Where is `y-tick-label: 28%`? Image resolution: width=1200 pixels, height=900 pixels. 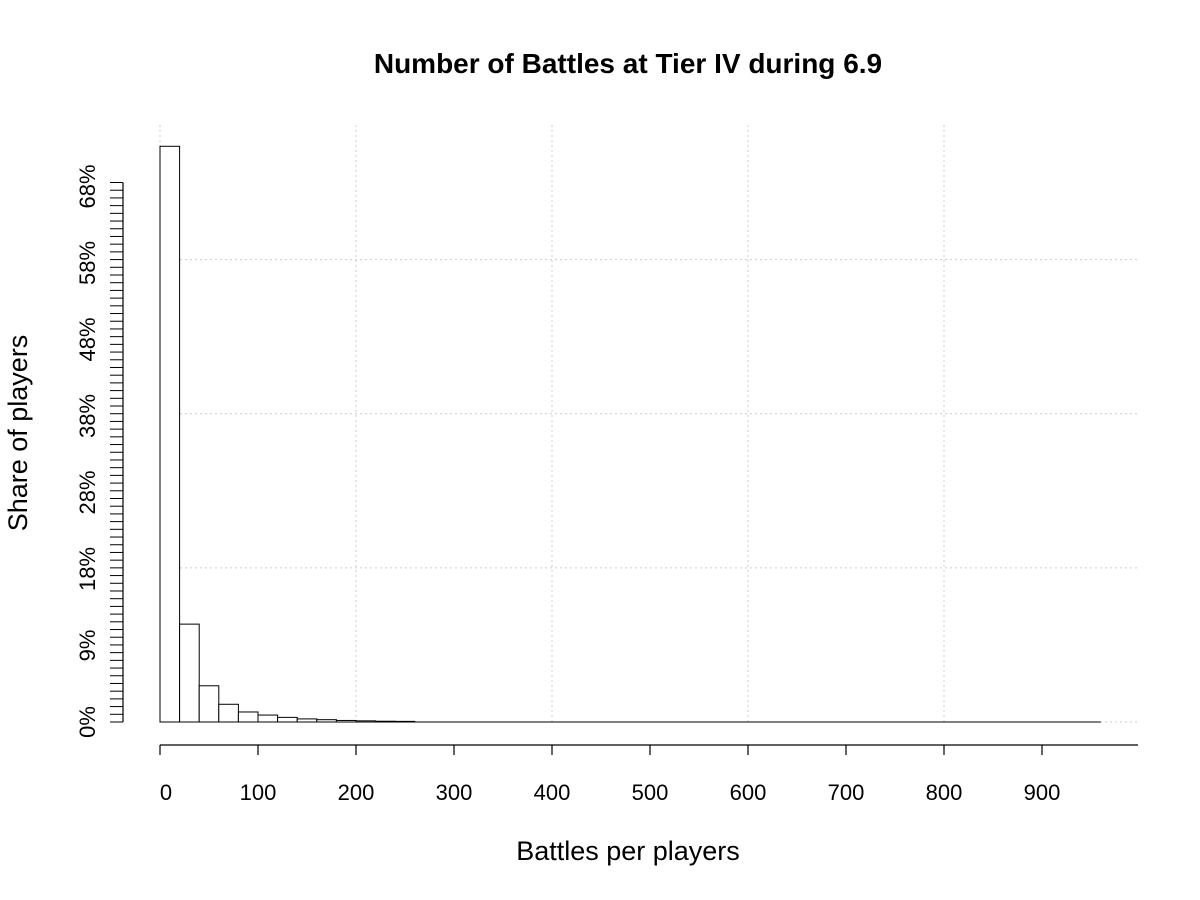 y-tick-label: 28% is located at coordinates (87, 492).